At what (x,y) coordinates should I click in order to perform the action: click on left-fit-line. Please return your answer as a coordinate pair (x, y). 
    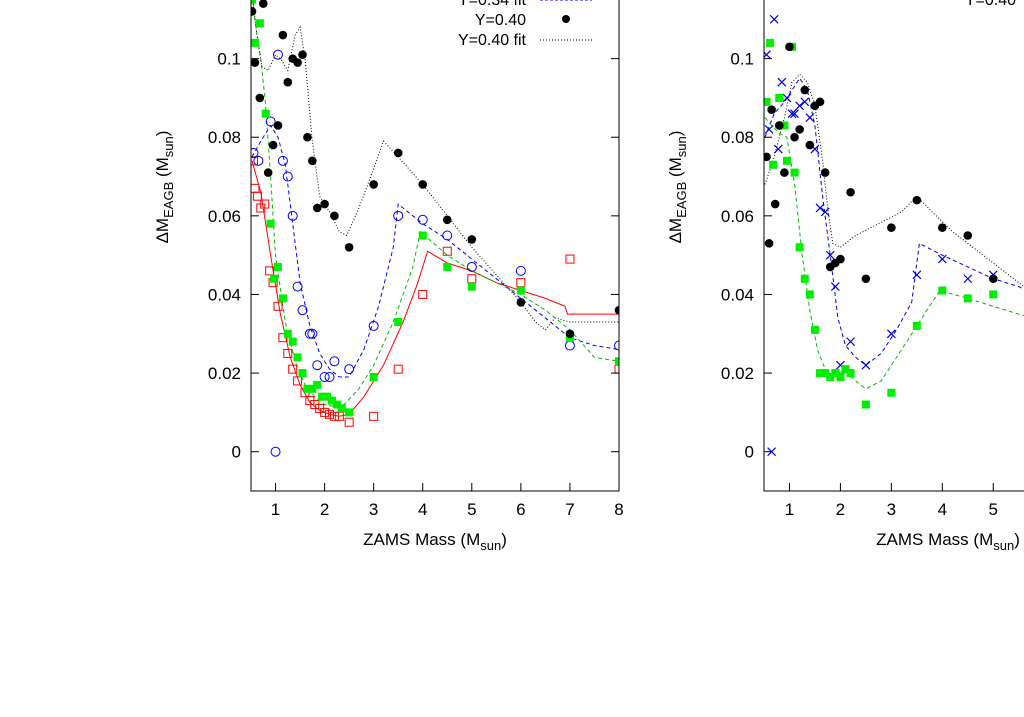
    Looking at the image, I should click on (435, 251).